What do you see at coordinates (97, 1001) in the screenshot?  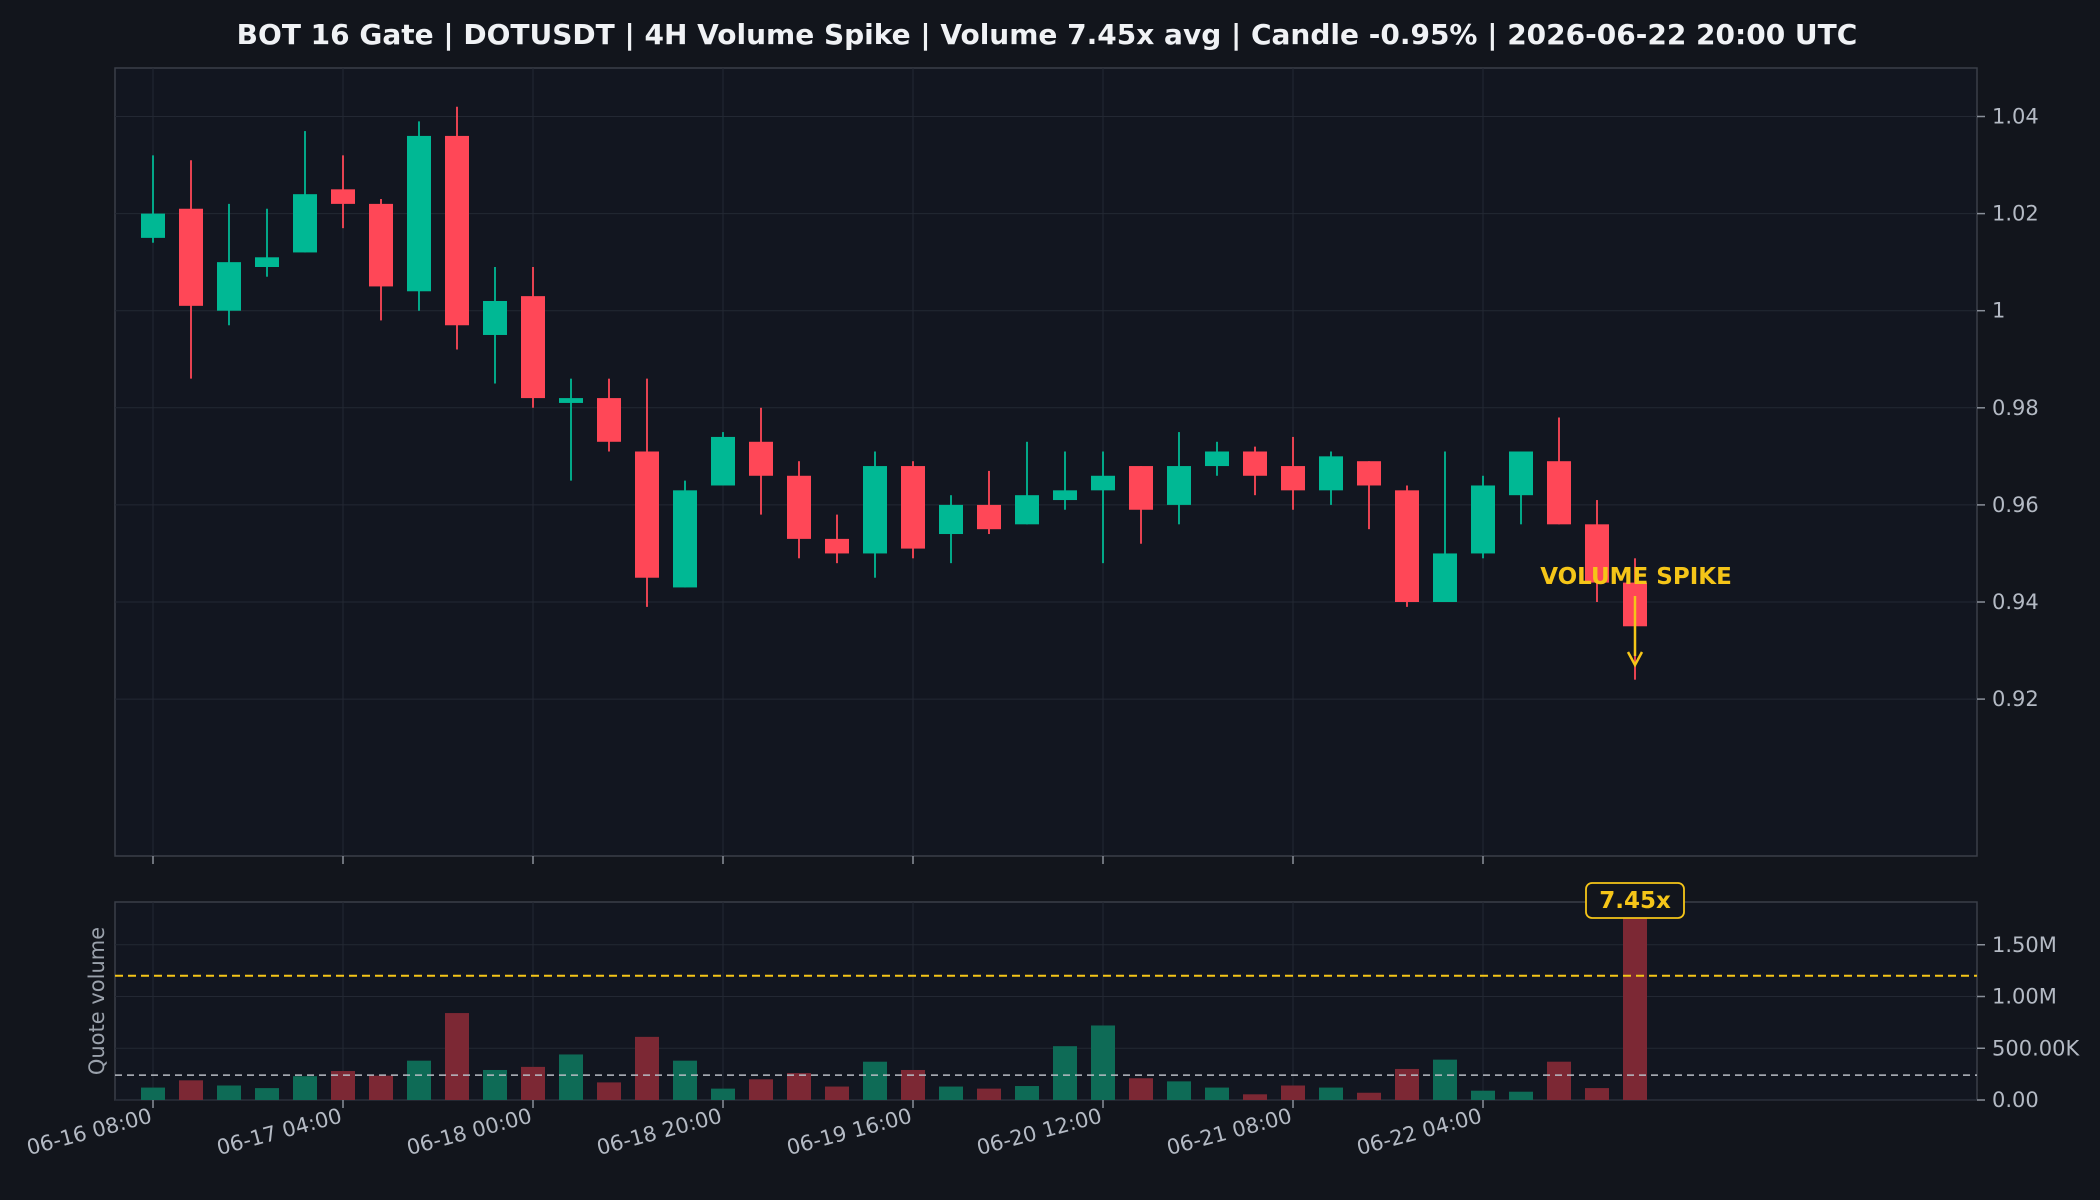 I see `volume-axis-label: Quote volume` at bounding box center [97, 1001].